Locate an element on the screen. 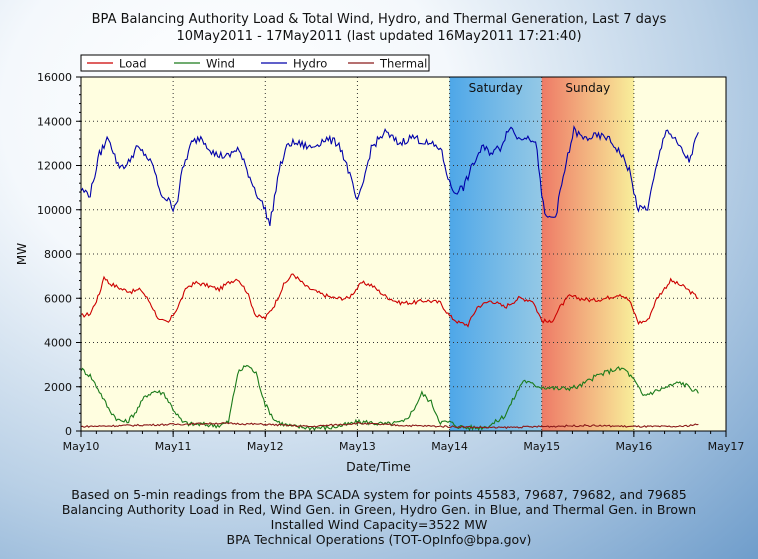 The height and width of the screenshot is (559, 758). legend-label-thermal: Thermal is located at coordinates (403, 64).